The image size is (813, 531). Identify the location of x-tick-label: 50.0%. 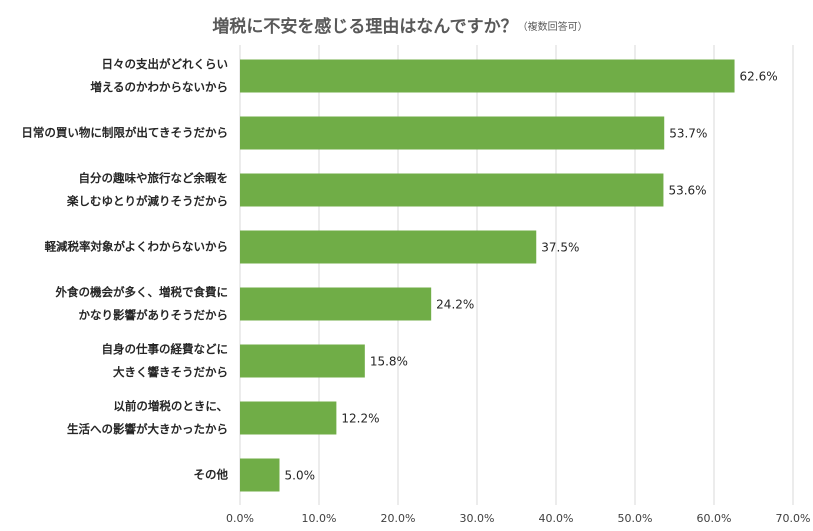
(635, 518).